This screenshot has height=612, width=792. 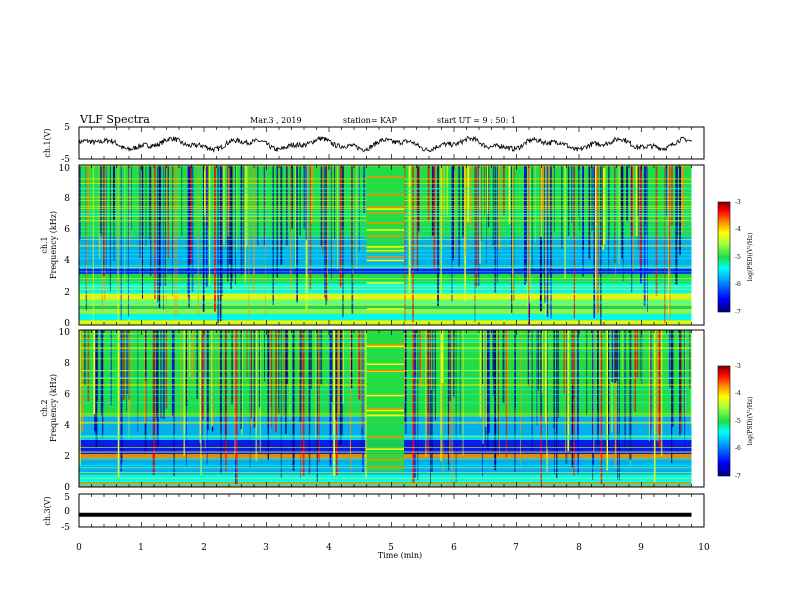 What do you see at coordinates (44, 244) in the screenshot?
I see `ch1-spectrogram-ylabel-channel: ch.1` at bounding box center [44, 244].